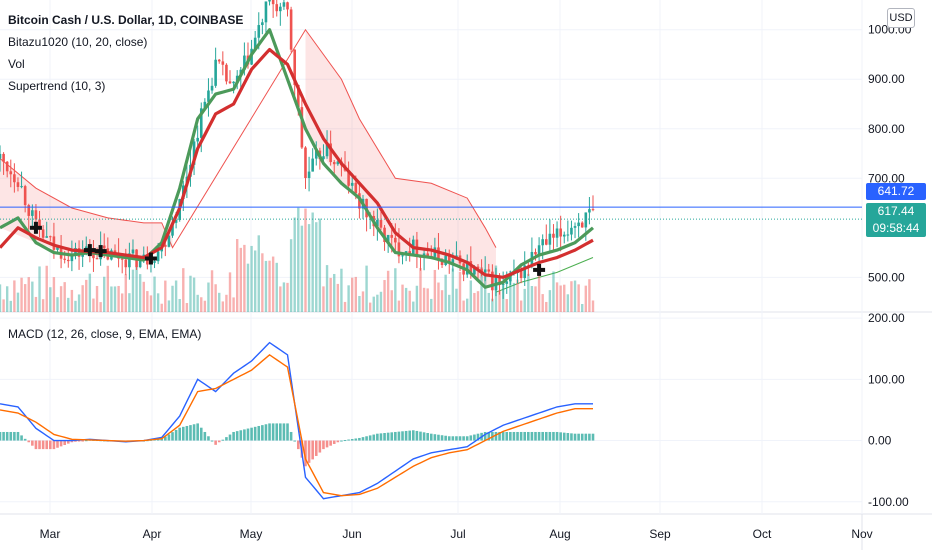  I want to click on macd-tick-label: 0.00, so click(880, 441).